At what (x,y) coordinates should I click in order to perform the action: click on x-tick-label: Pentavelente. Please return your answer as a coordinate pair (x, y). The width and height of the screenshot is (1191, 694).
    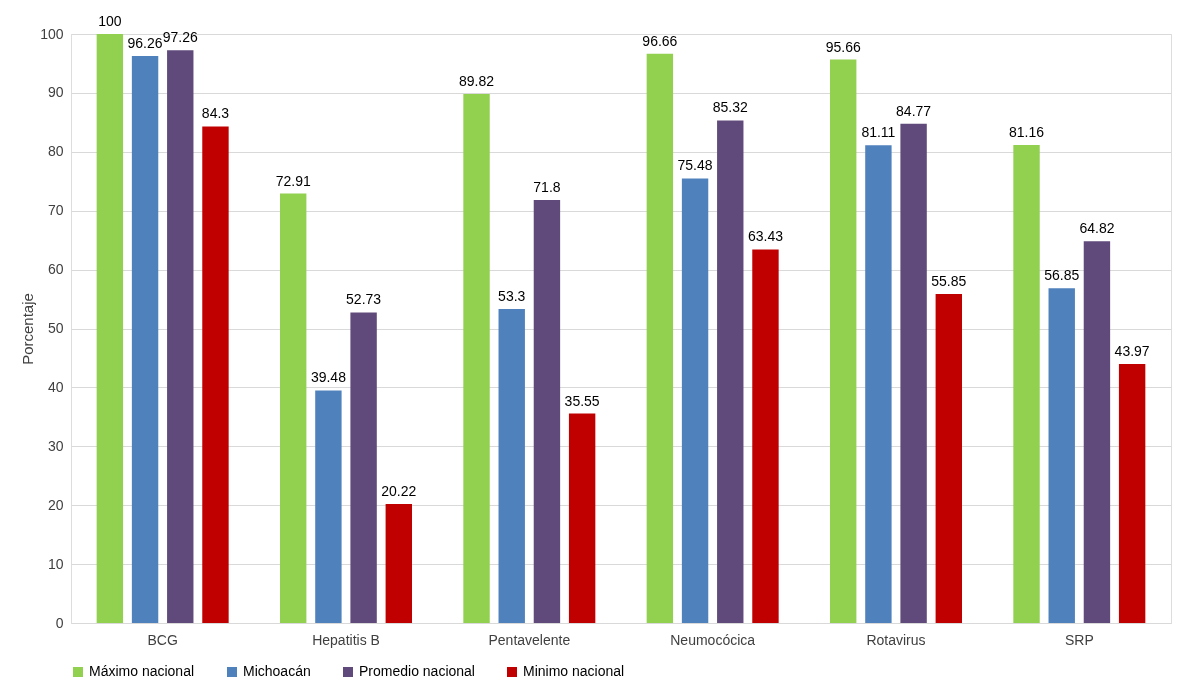
    Looking at the image, I should click on (529, 639).